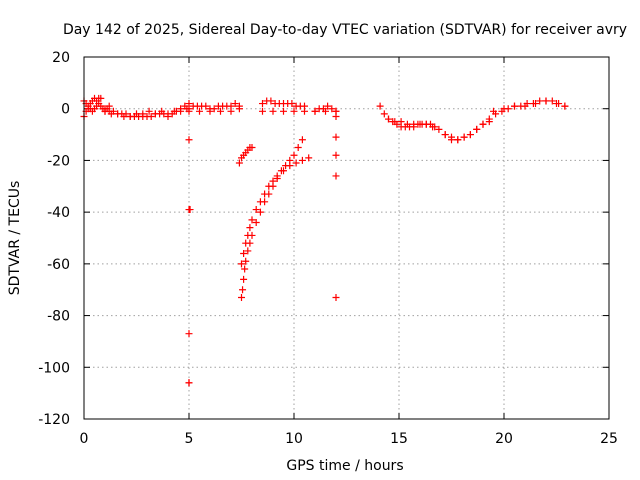 The height and width of the screenshot is (480, 640). What do you see at coordinates (349, 439) in the screenshot?
I see `x-tick-labels: 0 5 10 15 20 25` at bounding box center [349, 439].